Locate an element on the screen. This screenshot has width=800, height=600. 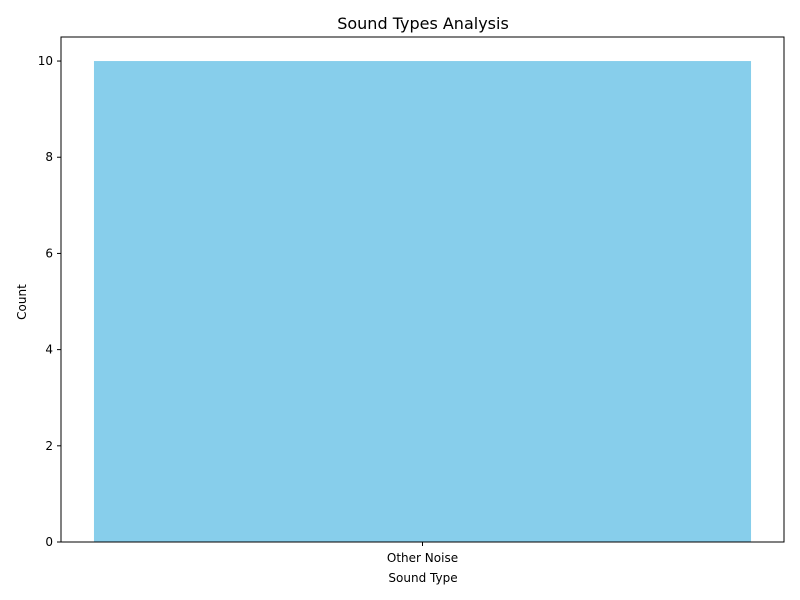
y-tick-label: 2 is located at coordinates (49, 446).